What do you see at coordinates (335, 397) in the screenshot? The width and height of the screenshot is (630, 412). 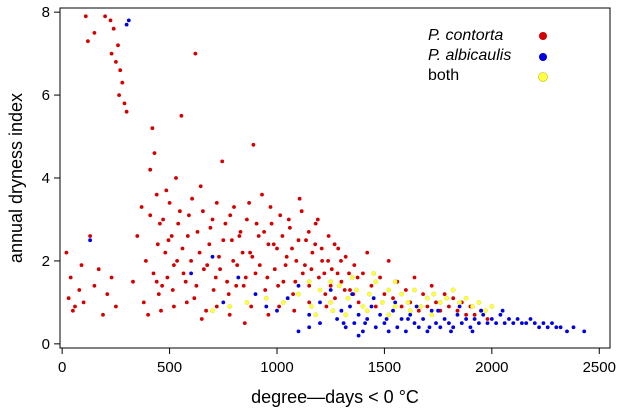 I see `x-axis-title: degree—days < 0 °C` at bounding box center [335, 397].